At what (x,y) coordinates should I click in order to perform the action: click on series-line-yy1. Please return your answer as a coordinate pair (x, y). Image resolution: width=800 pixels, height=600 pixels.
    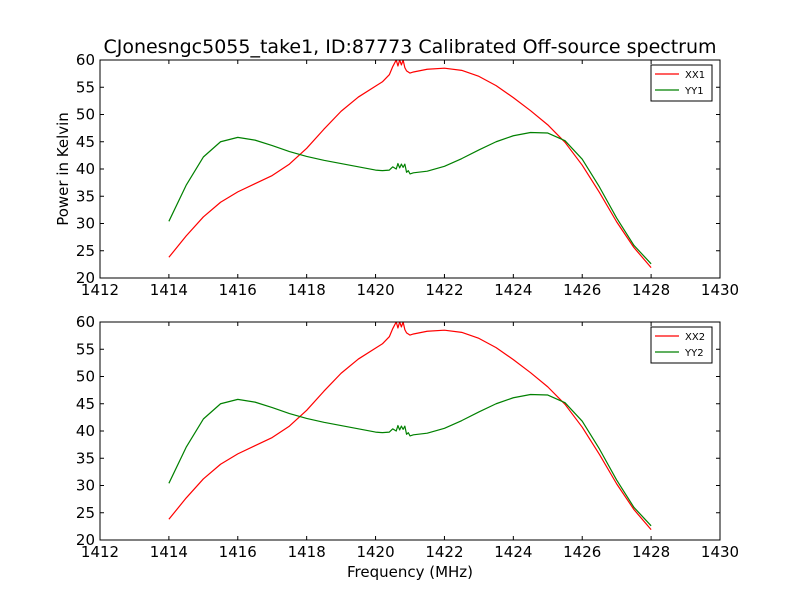
    Looking at the image, I should click on (410, 198).